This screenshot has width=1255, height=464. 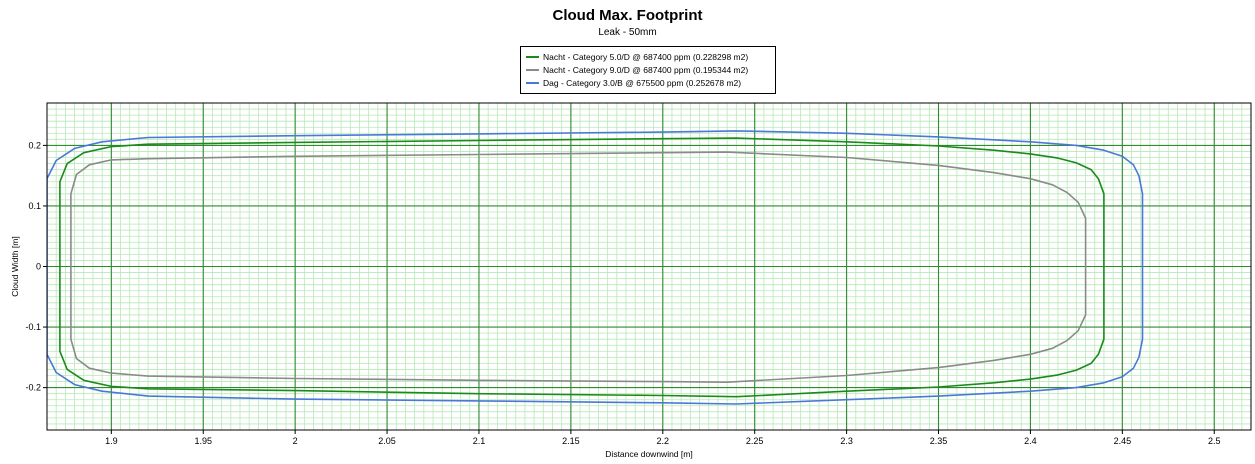 What do you see at coordinates (1030, 441) in the screenshot?
I see `x-tick-label: 2.4` at bounding box center [1030, 441].